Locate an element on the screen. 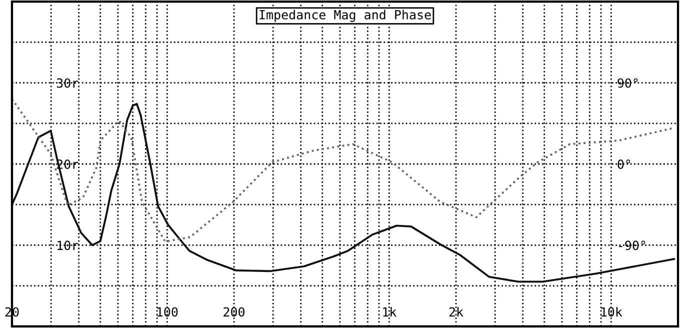 This screenshot has width=680, height=328. y-tick-label: 30r is located at coordinates (67, 83).